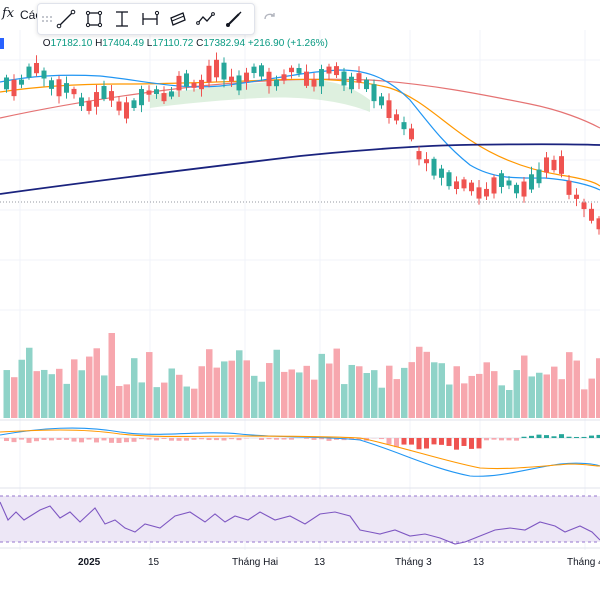 This screenshot has height=600, width=600. Describe the element at coordinates (71, 43) in the screenshot. I see `open-value: 17182.10` at that location.